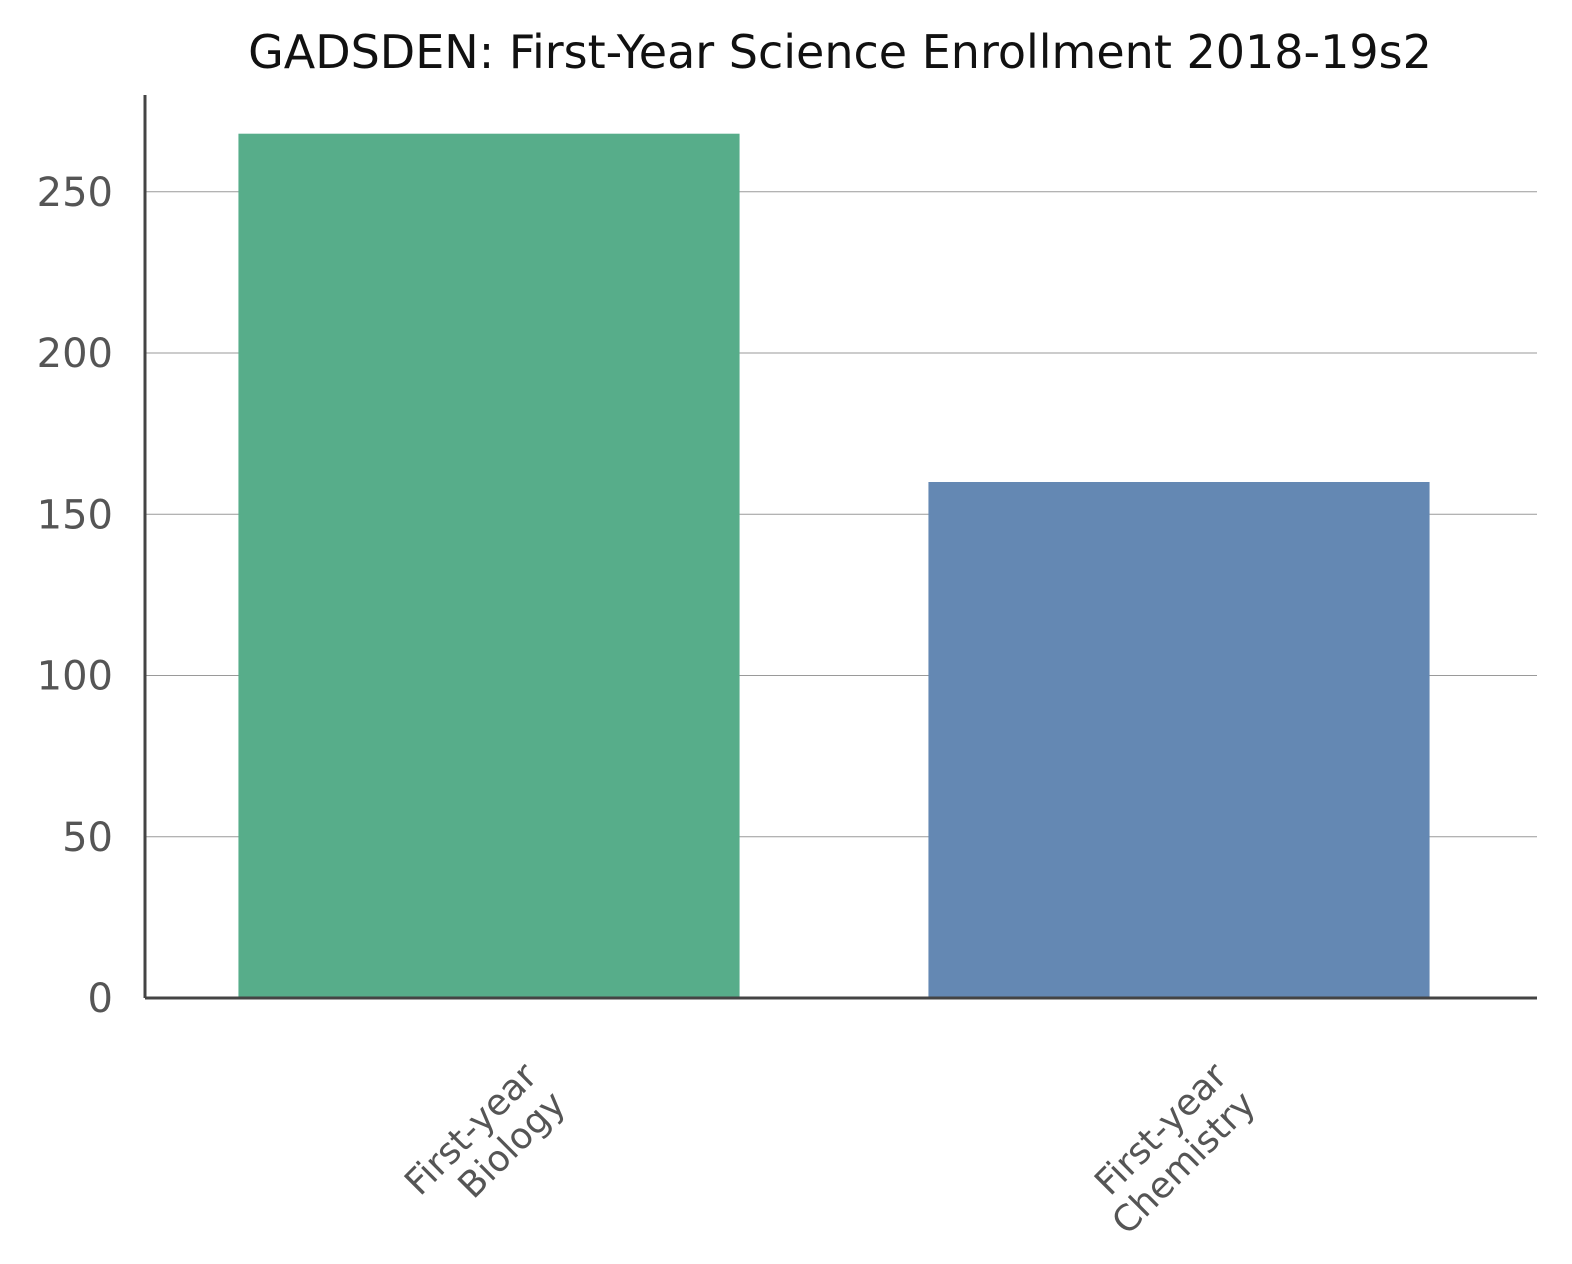 Image resolution: width=1572 pixels, height=1264 pixels. I want to click on y-tick-labels: 0 50 100 150 200 250, so click(75, 596).